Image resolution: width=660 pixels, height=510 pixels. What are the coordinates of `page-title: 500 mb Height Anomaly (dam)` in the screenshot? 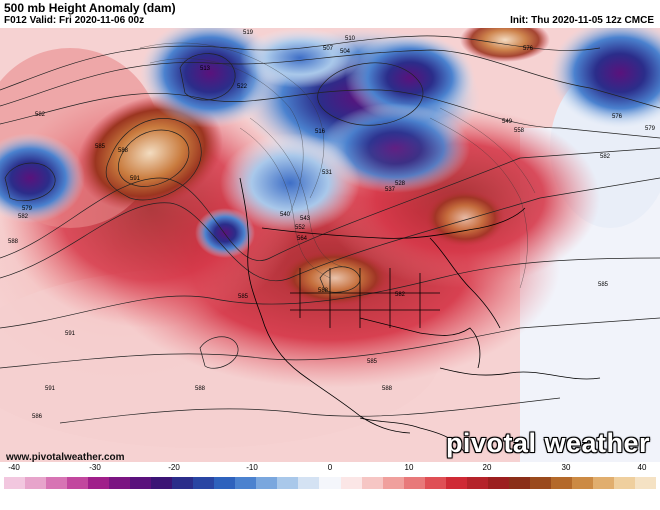 It's located at (90, 8).